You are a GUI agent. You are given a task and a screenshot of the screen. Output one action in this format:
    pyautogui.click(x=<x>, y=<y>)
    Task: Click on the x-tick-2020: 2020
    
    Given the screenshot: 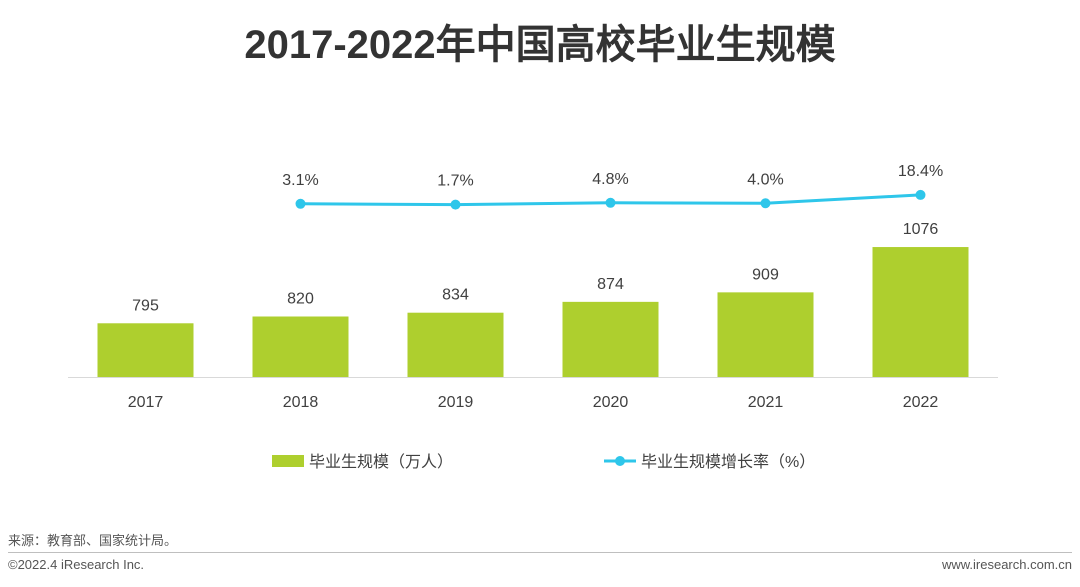 What is the action you would take?
    pyautogui.click(x=611, y=402)
    